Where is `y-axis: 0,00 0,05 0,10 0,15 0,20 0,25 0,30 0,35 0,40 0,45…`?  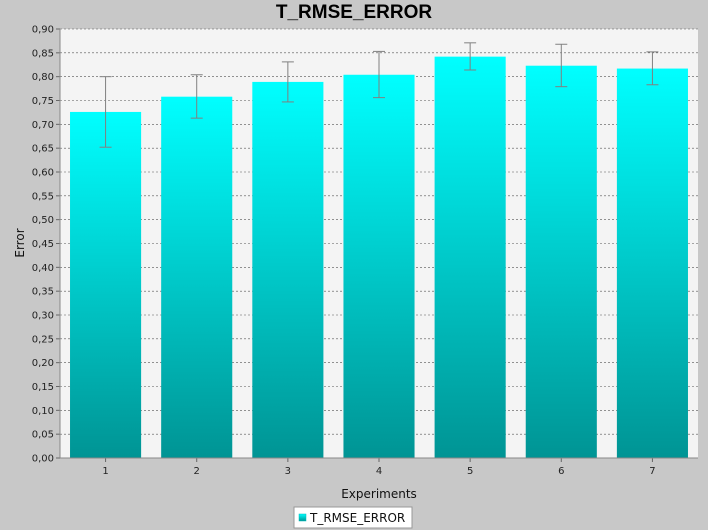
y-axis: 0,00 0,05 0,10 0,15 0,20 0,25 0,30 0,35 0,40 0,45… is located at coordinates (46, 245).